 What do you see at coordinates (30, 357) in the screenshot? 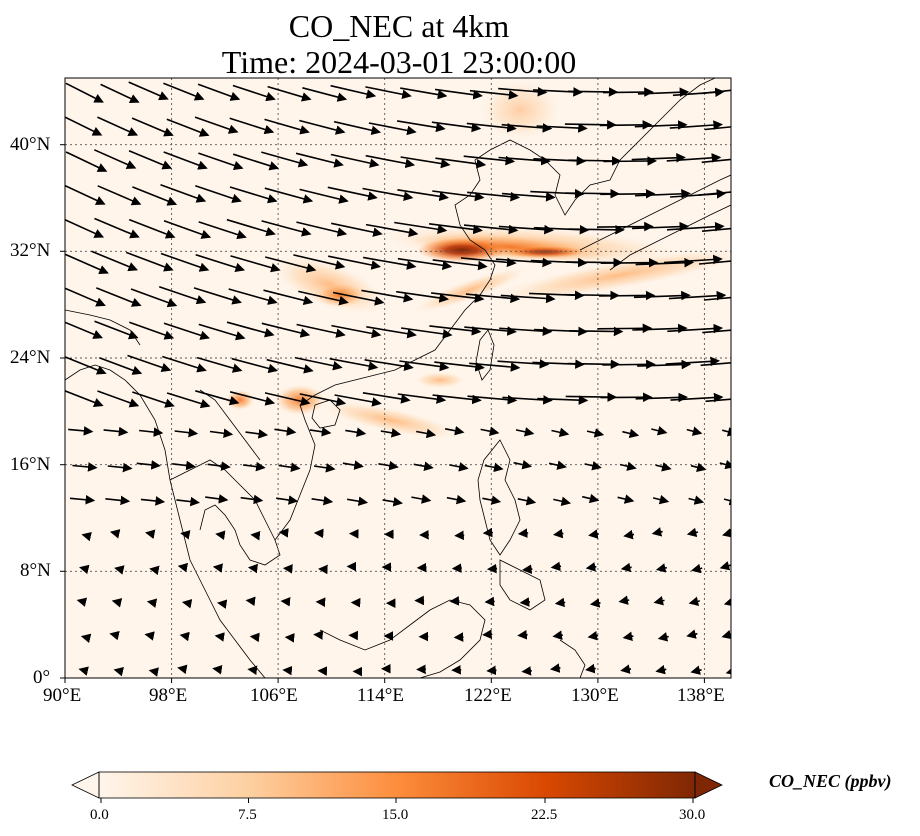
I see `ytick-label: 24°N` at bounding box center [30, 357].